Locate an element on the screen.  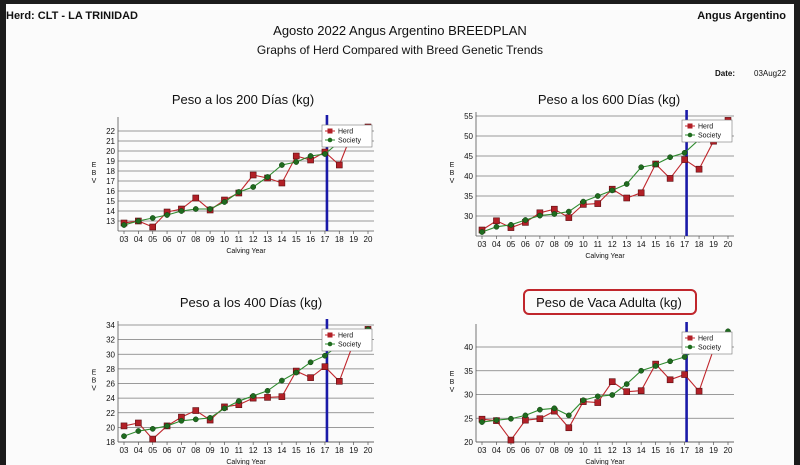
x-tick-label: 06 is located at coordinates (525, 244).